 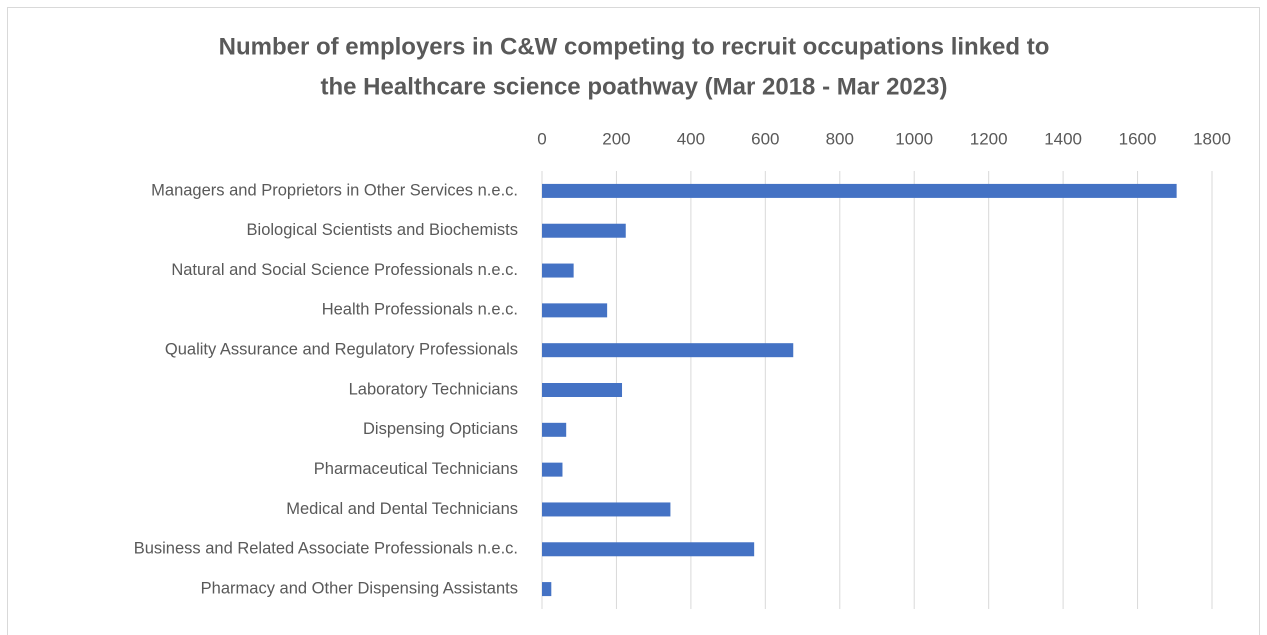 I want to click on y-tick-label: Biological Scientists and Biochemists, so click(x=382, y=230).